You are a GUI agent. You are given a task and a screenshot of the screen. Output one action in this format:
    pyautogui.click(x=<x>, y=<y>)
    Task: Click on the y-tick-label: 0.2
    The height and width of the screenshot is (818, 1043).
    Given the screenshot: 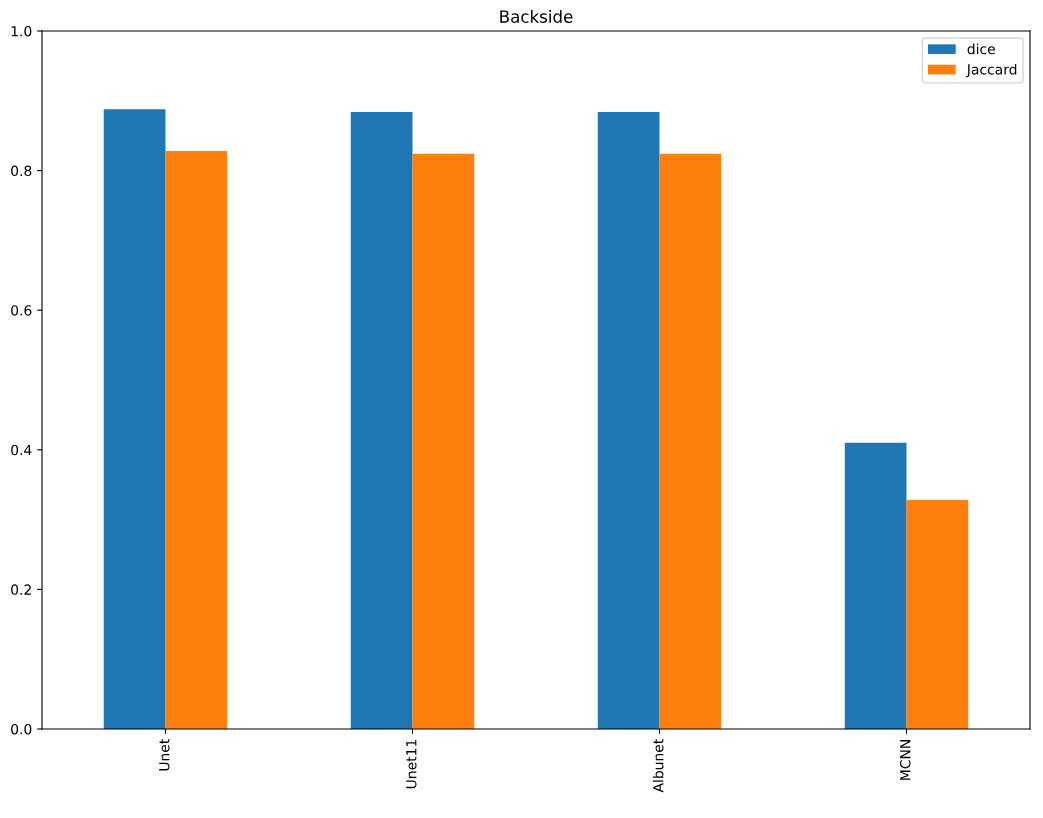 What is the action you would take?
    pyautogui.click(x=21, y=589)
    